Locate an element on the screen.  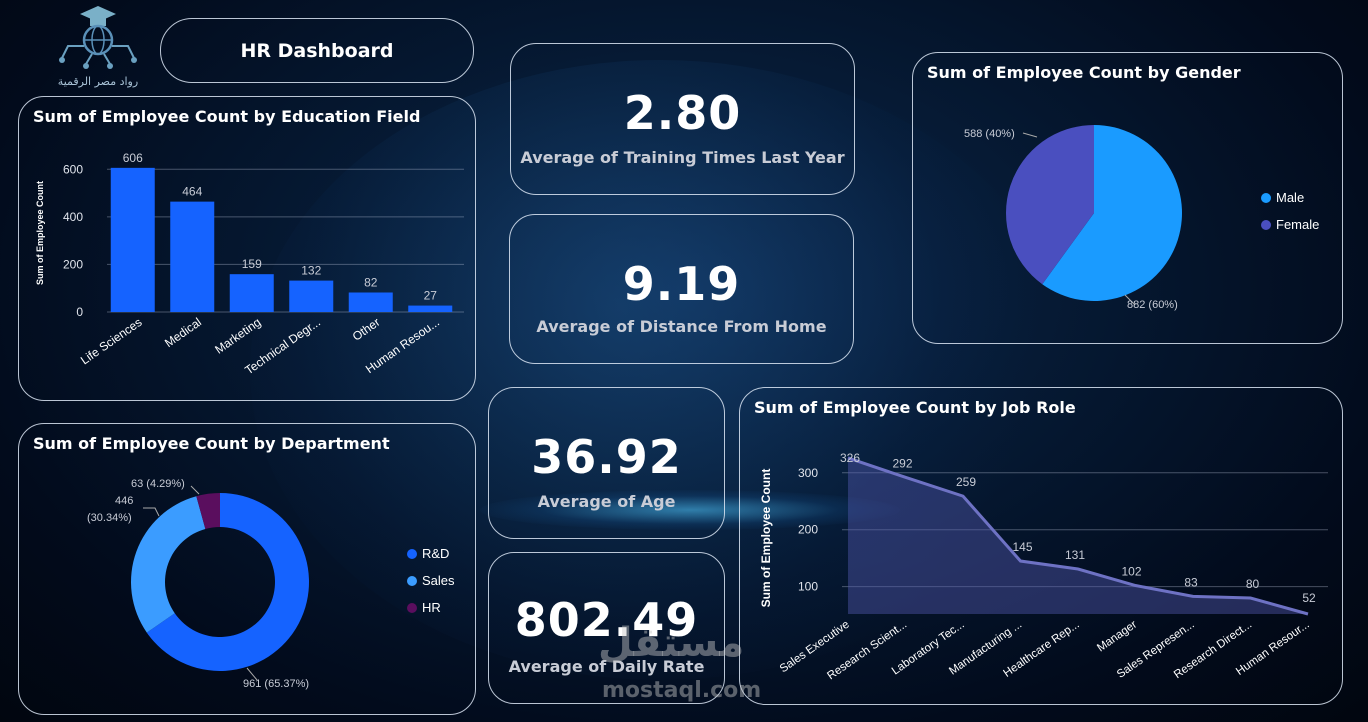
x-tick-label: Life Sciences is located at coordinates (111, 341).